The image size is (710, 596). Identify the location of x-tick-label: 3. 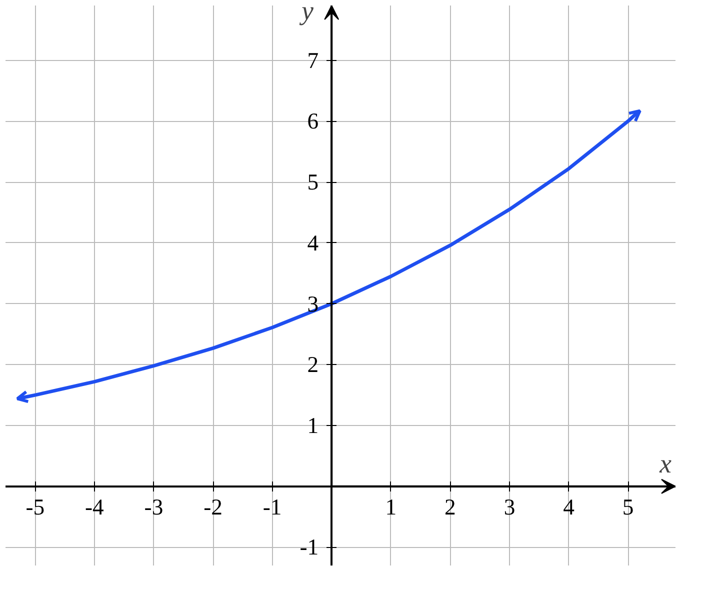
(510, 507).